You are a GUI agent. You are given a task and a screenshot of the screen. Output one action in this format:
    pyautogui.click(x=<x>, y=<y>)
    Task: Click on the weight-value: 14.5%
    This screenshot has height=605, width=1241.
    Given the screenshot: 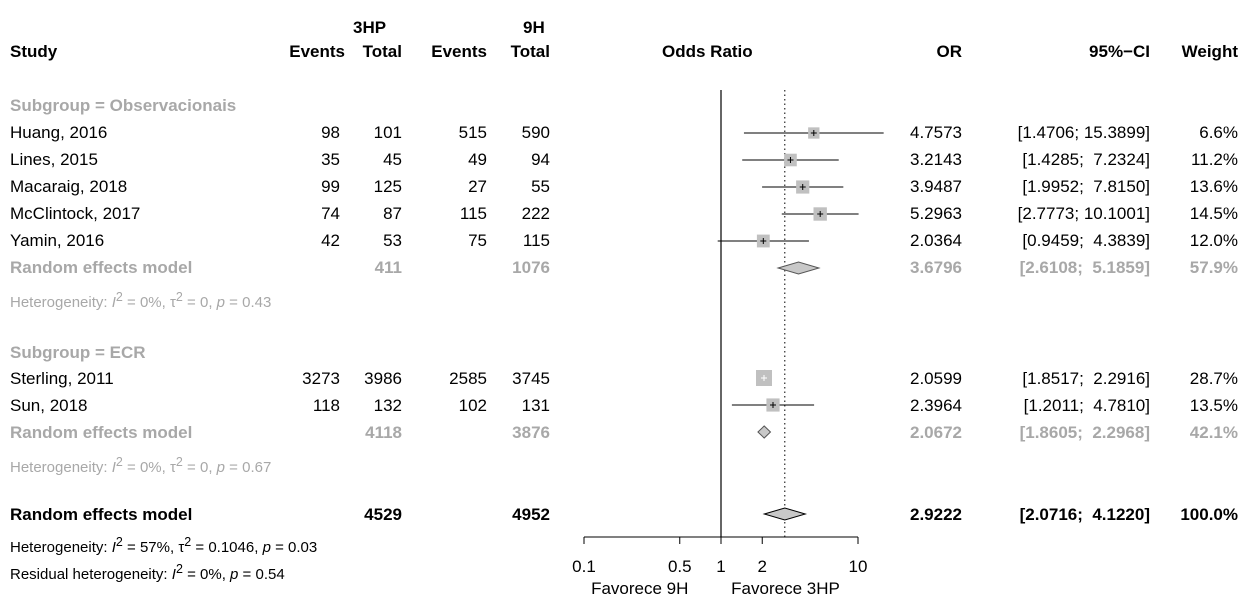 What is the action you would take?
    pyautogui.click(x=1213, y=213)
    